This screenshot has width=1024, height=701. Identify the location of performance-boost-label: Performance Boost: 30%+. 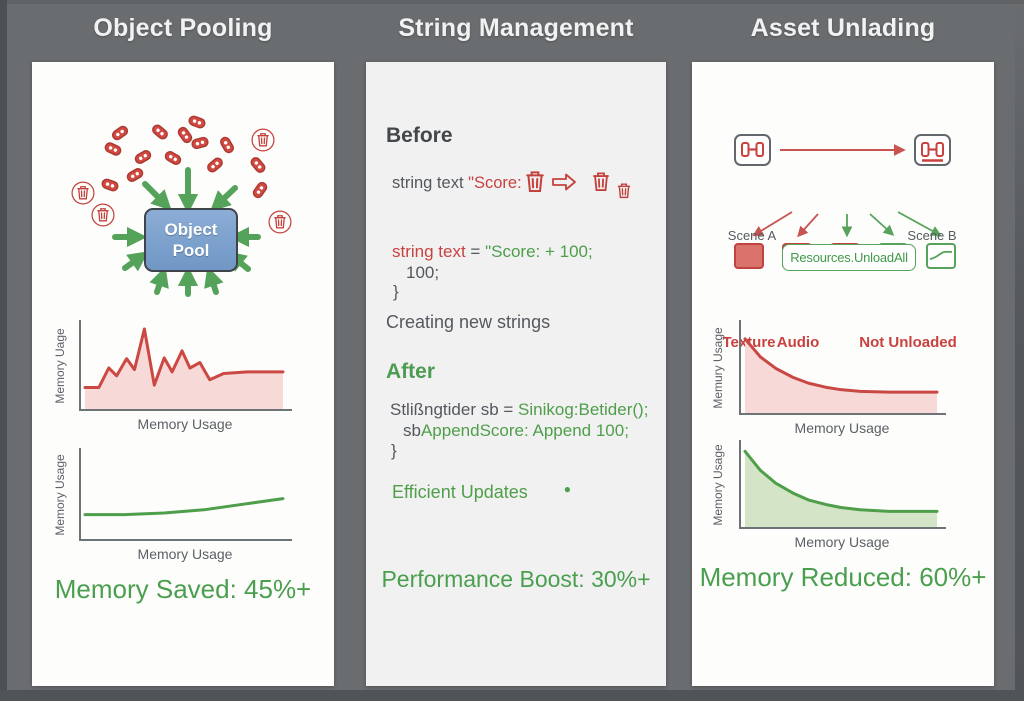
(516, 579).